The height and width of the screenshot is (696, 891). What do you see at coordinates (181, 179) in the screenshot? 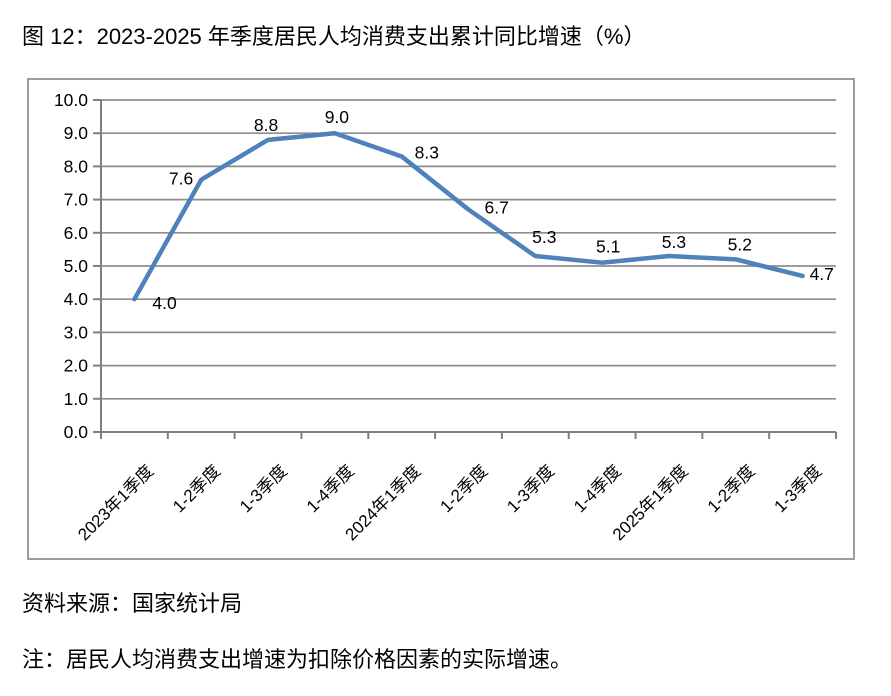
I see `data-label: 7.6` at bounding box center [181, 179].